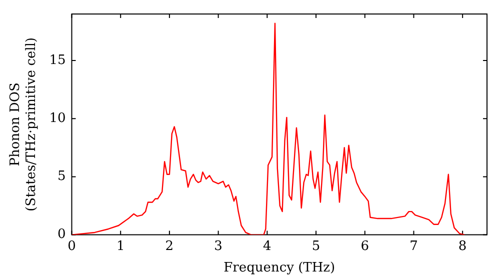 Image resolution: width=500 pixels, height=280 pixels. I want to click on x-tick-label: 3, so click(218, 246).